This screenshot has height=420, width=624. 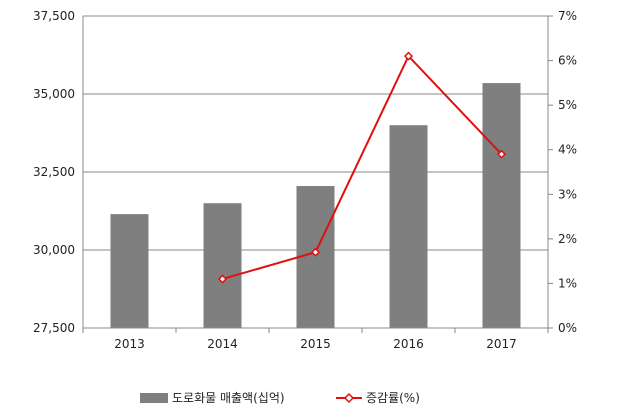 I want to click on right-tick-label: 1%, so click(x=567, y=283).